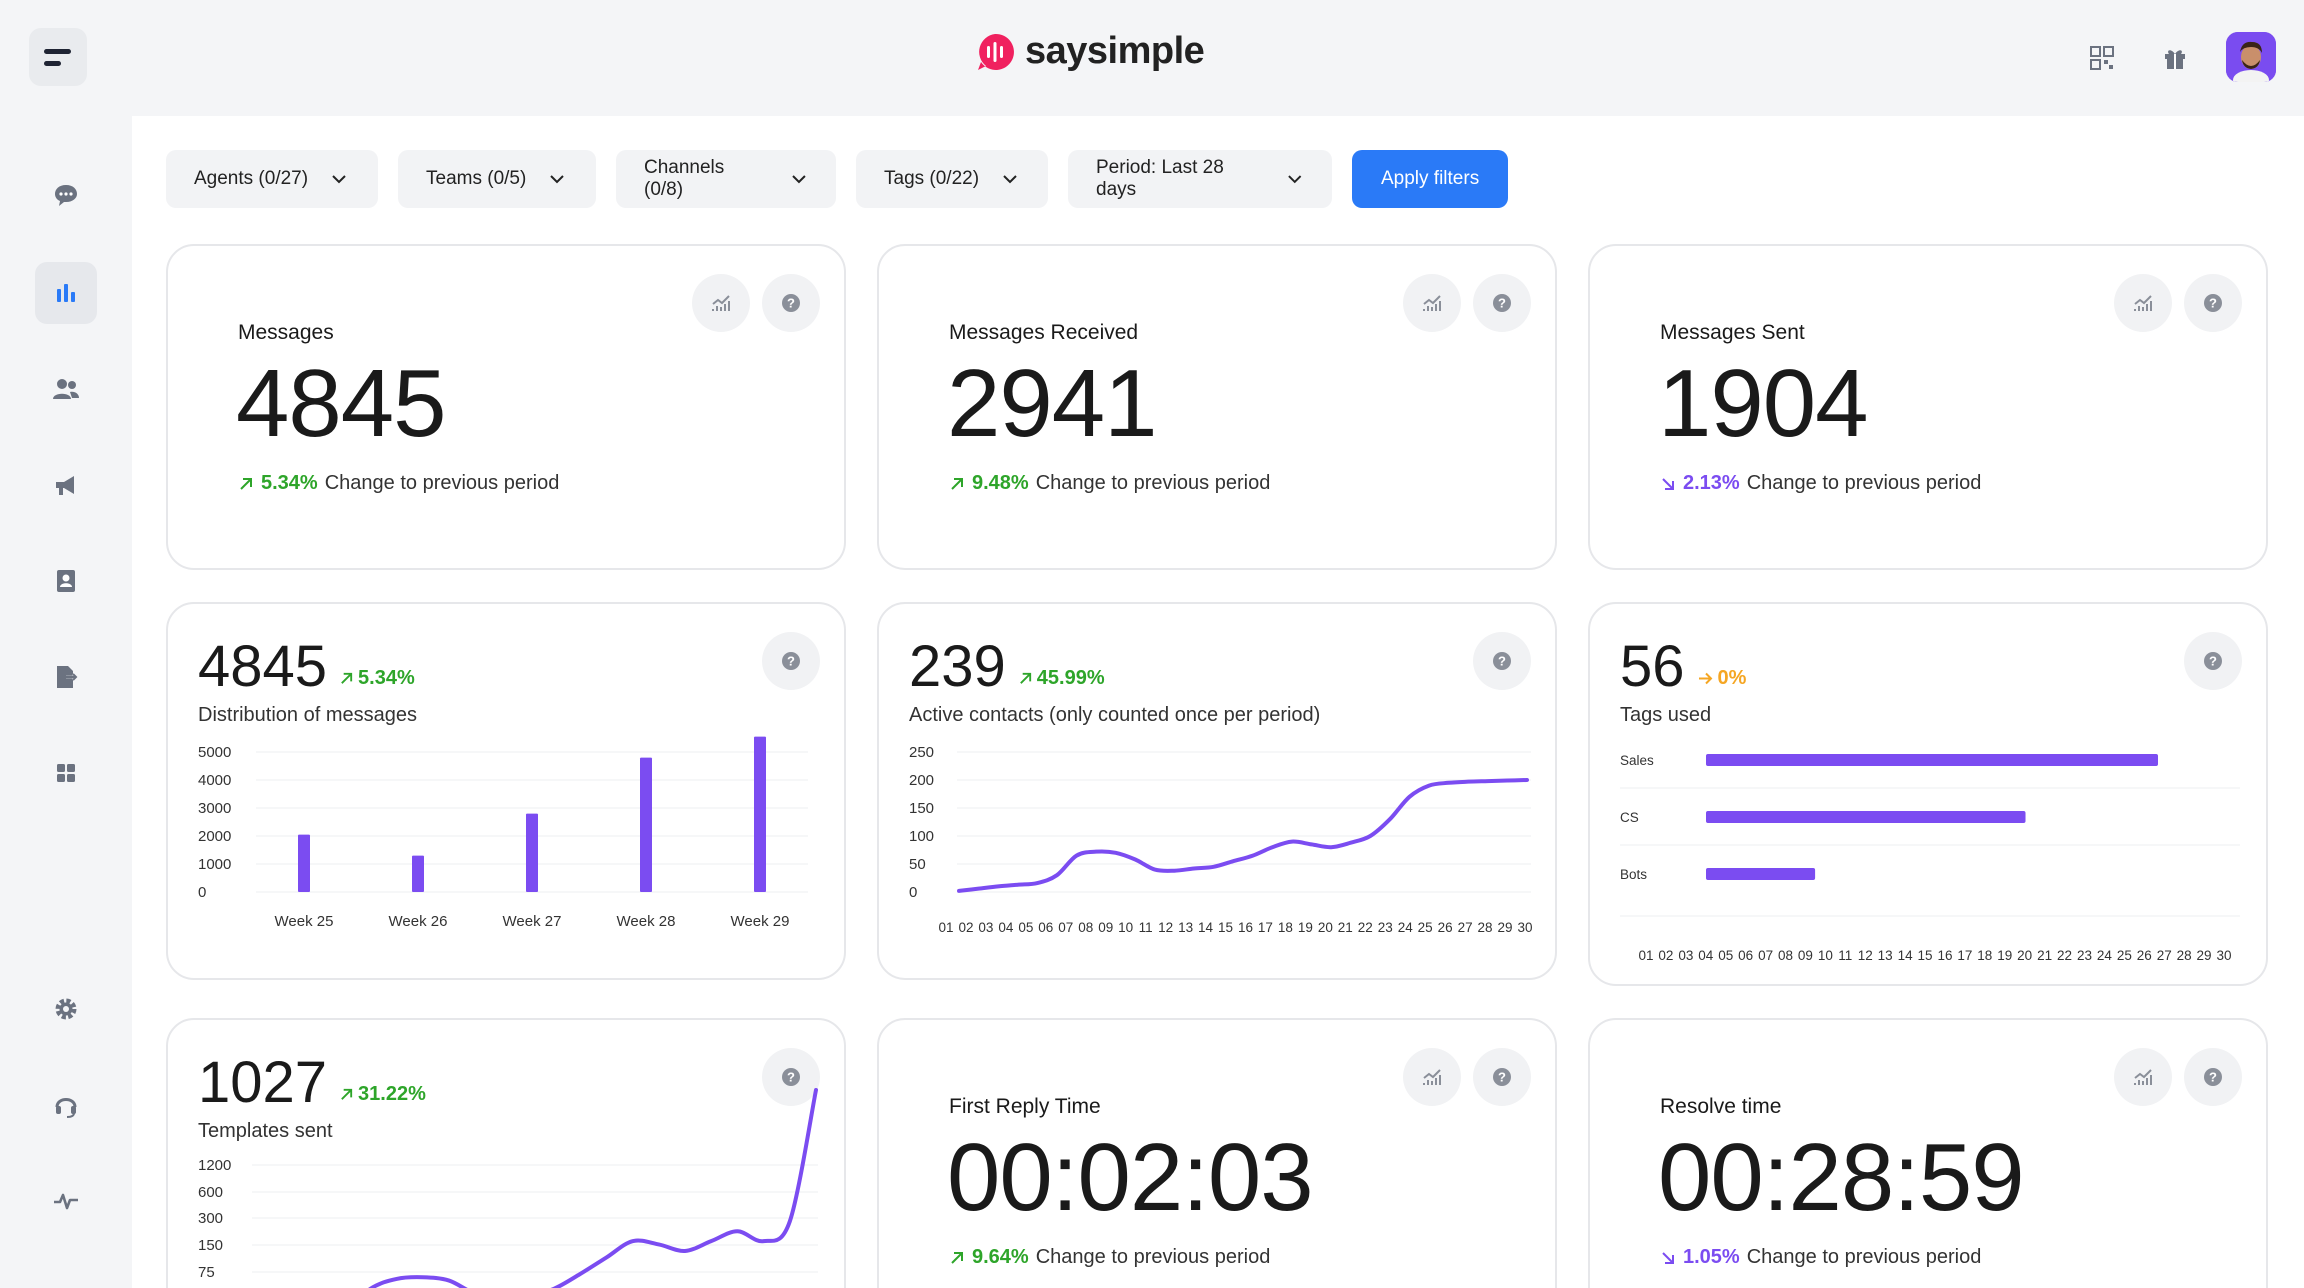  I want to click on x-tick-label: 12, so click(1865, 955).